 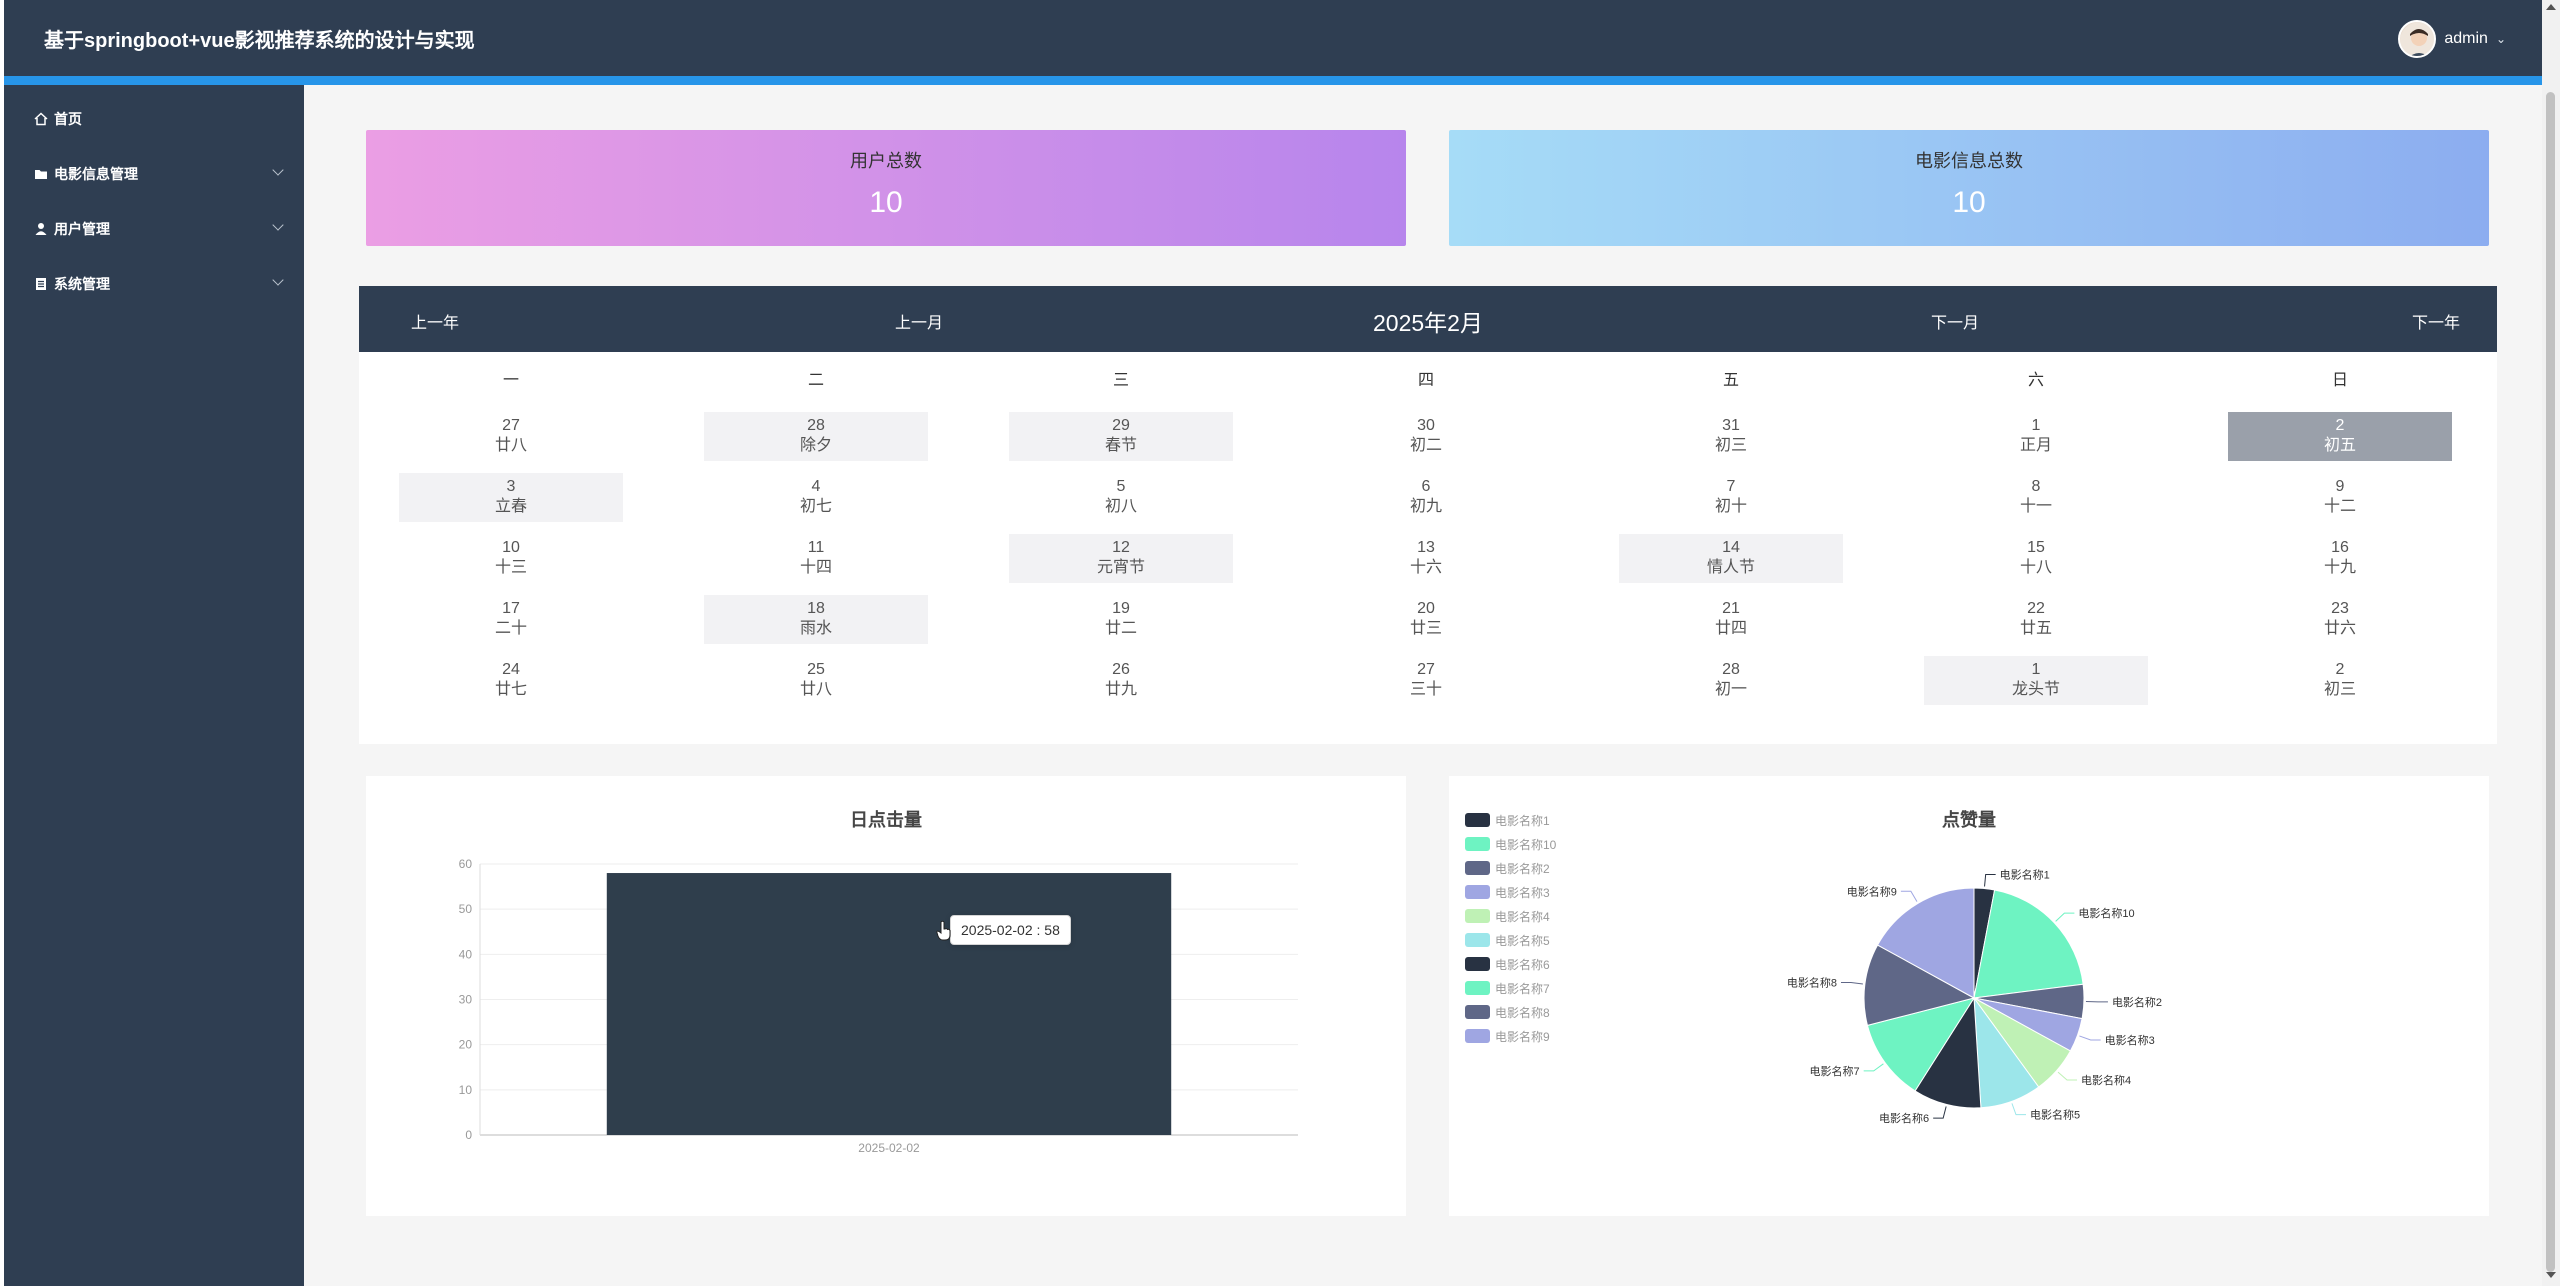 I want to click on legend-item: 电影名称7, so click(x=1510, y=988).